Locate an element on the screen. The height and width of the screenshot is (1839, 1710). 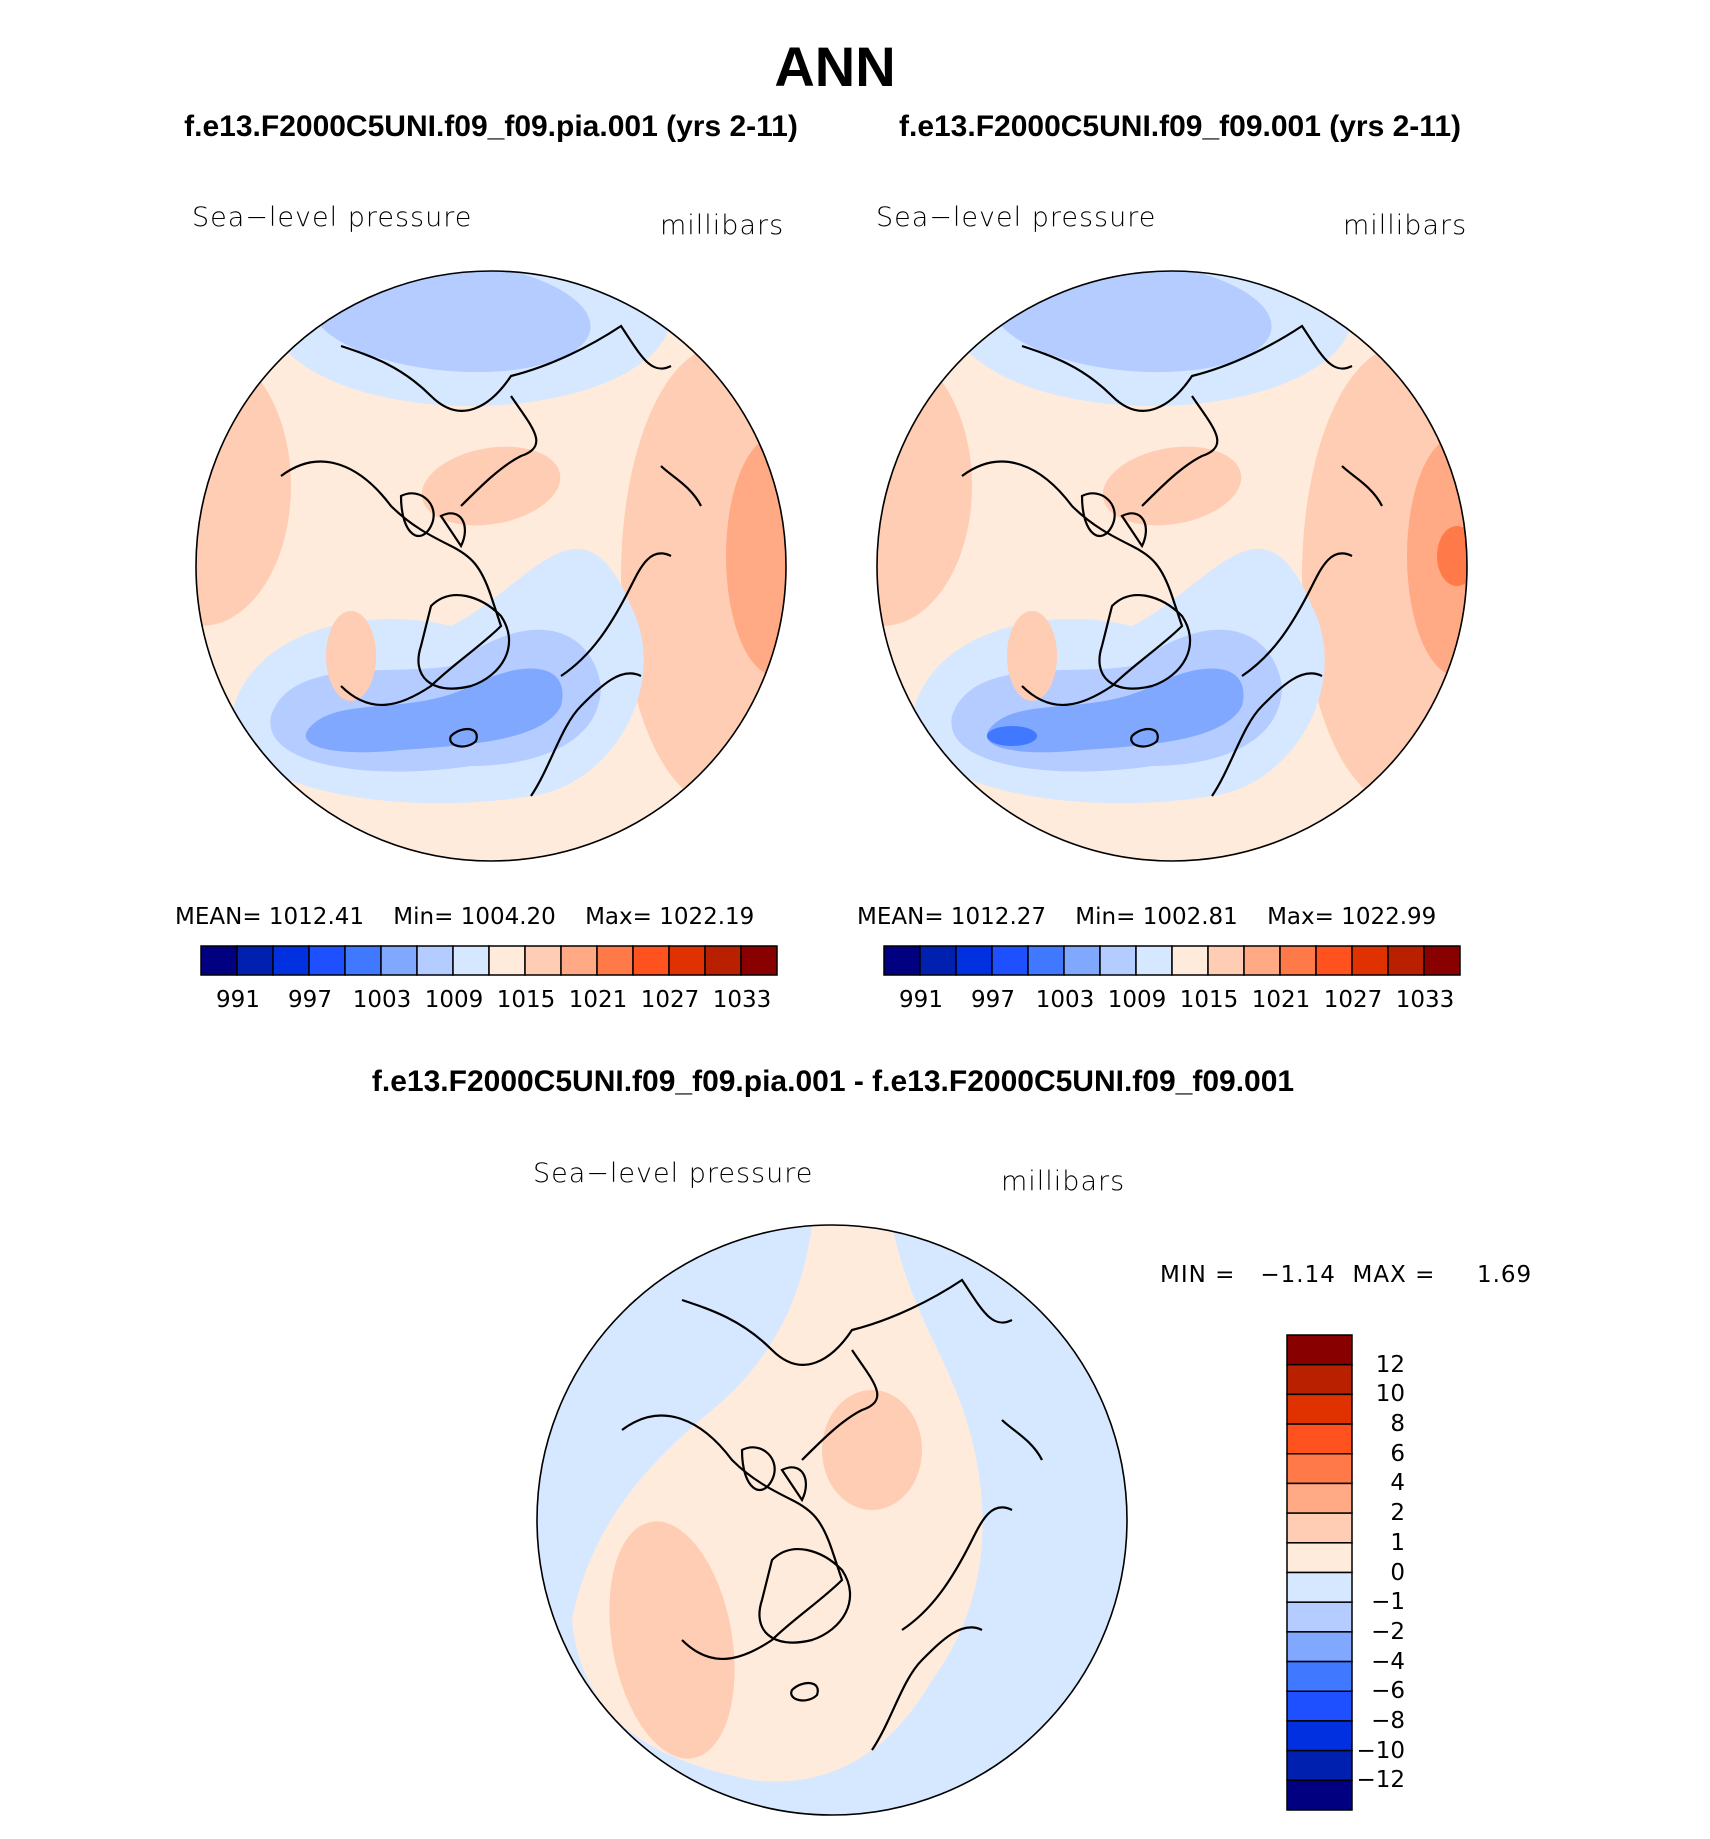
colorbar-tick-label: −1 is located at coordinates (1388, 1602).